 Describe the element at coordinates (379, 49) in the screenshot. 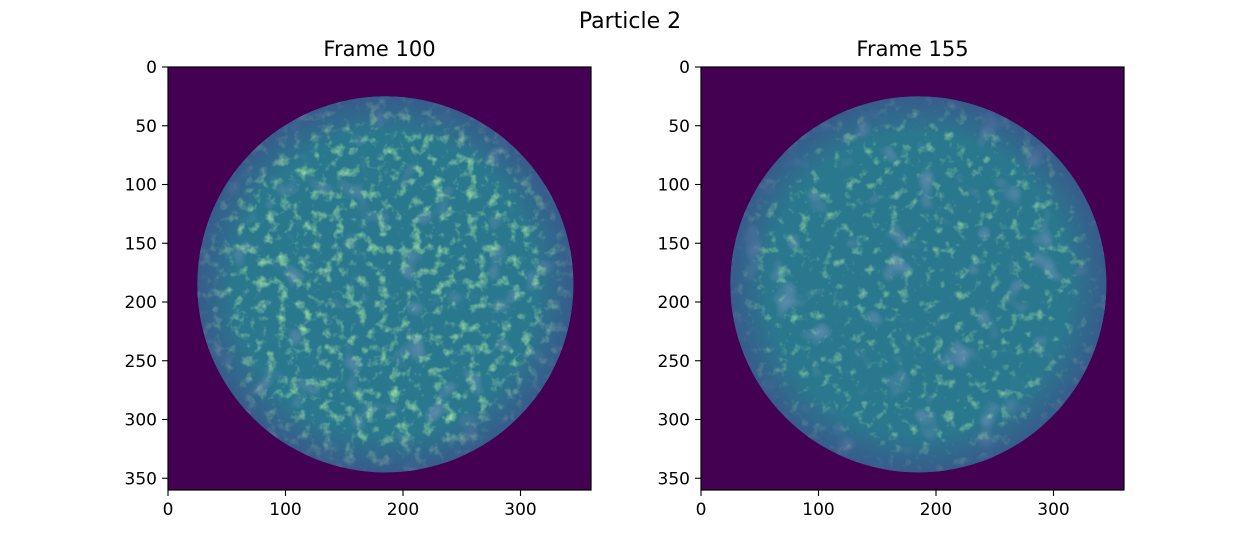

I see `panel-title: Frame 100` at that location.